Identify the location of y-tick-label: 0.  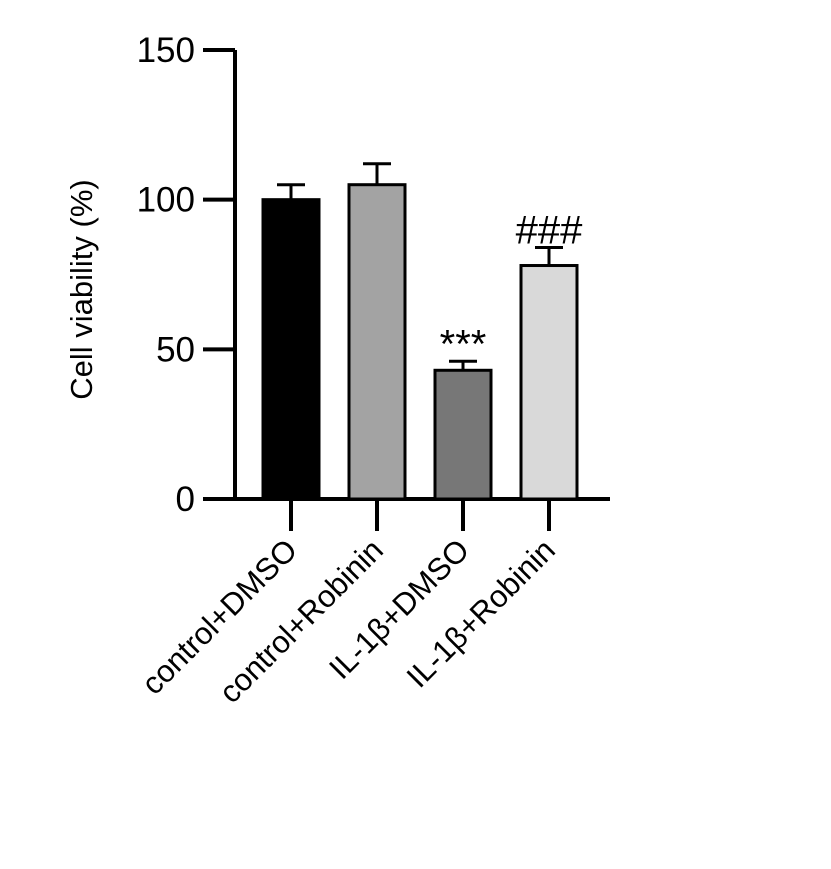
(185, 499).